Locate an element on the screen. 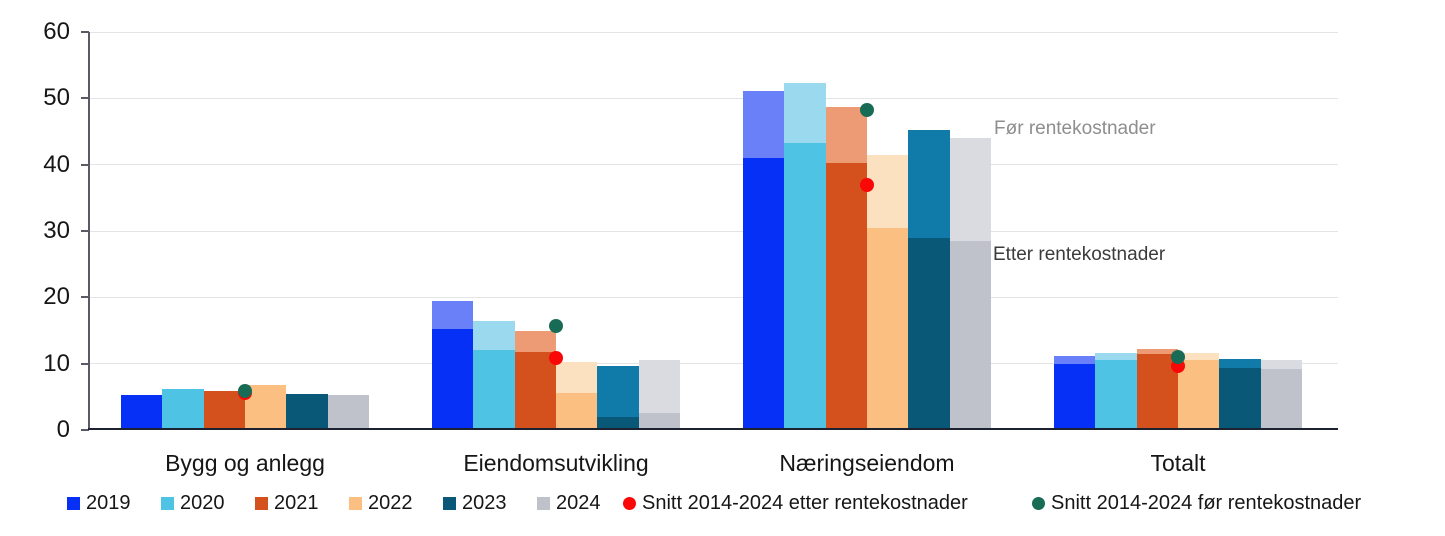 This screenshot has width=1445, height=536. legend-label-2021: 2021 is located at coordinates (296, 502).